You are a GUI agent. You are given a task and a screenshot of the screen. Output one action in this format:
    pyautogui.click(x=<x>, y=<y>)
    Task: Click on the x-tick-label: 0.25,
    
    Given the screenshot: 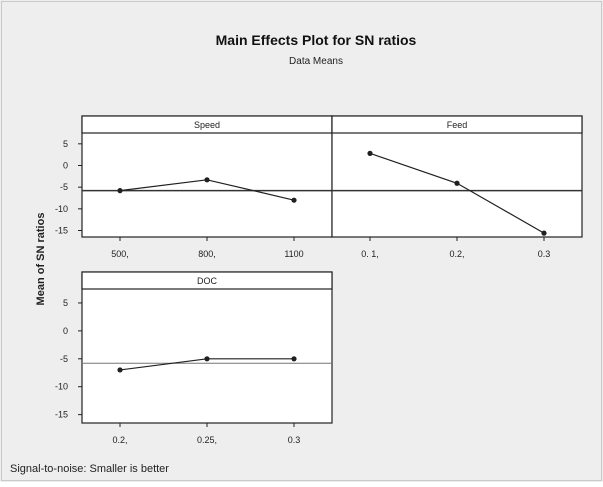 What is the action you would take?
    pyautogui.click(x=207, y=440)
    